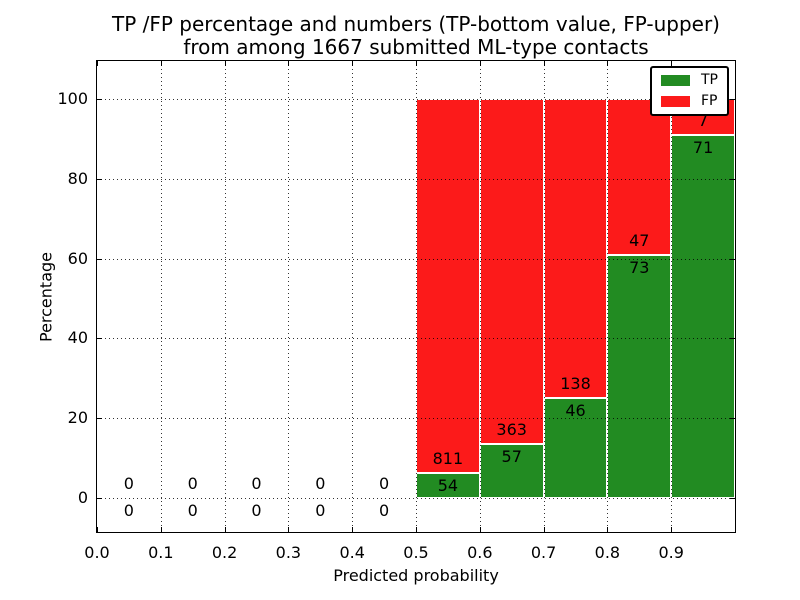 This screenshot has width=800, height=600. I want to click on x-tick-label: 0.9, so click(671, 552).